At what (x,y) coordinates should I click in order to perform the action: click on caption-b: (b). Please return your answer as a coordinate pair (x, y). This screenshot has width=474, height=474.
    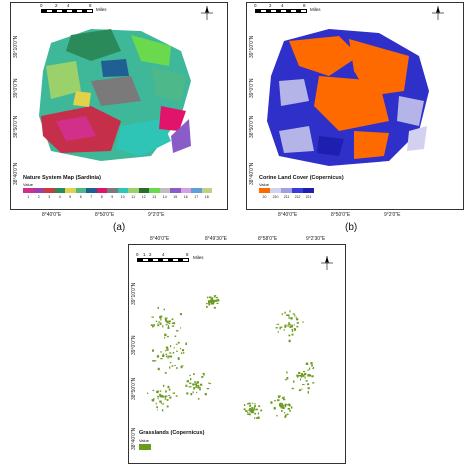
    Looking at the image, I should click on (351, 227).